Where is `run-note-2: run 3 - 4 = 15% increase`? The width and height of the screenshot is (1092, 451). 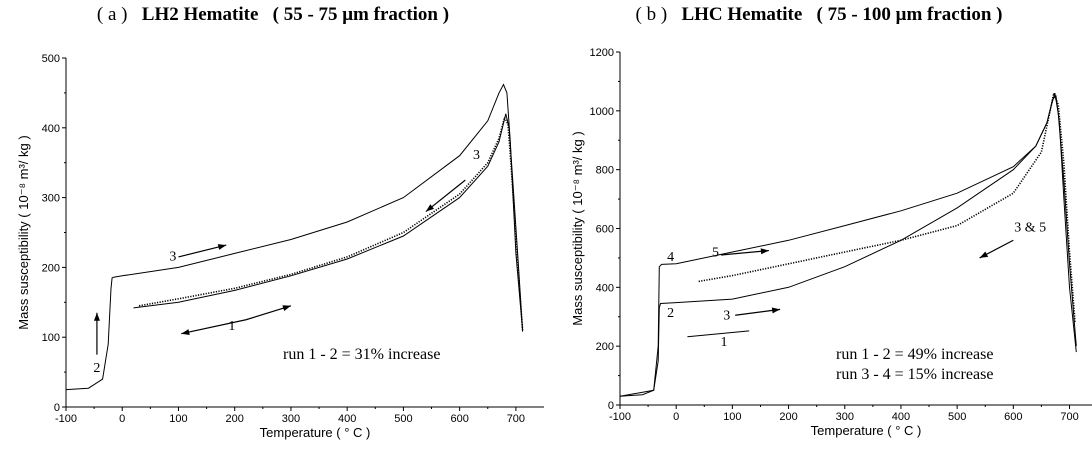
run-note-2: run 3 - 4 = 15% increase is located at coordinates (914, 374).